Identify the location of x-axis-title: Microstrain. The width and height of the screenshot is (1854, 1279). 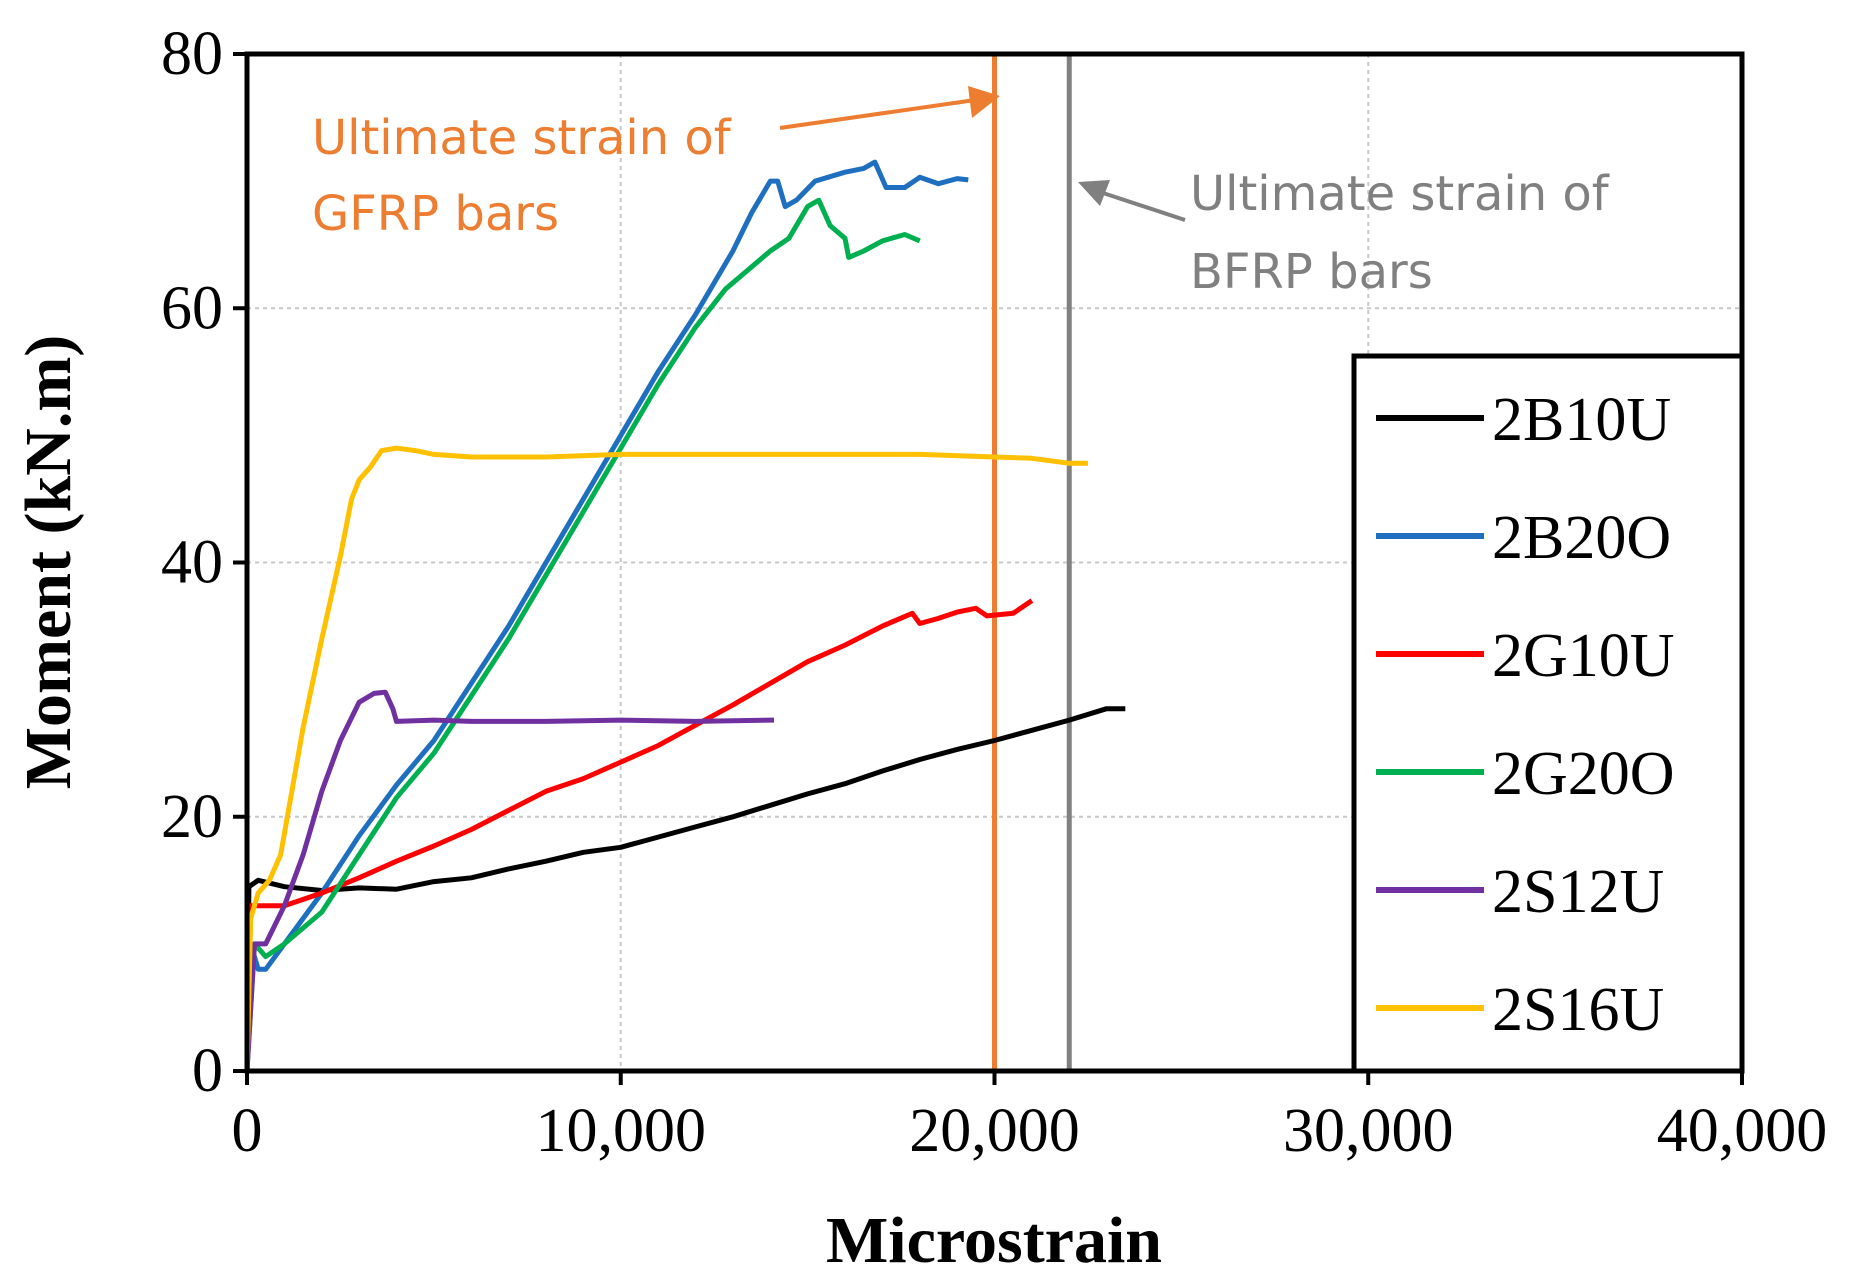
(994, 1240).